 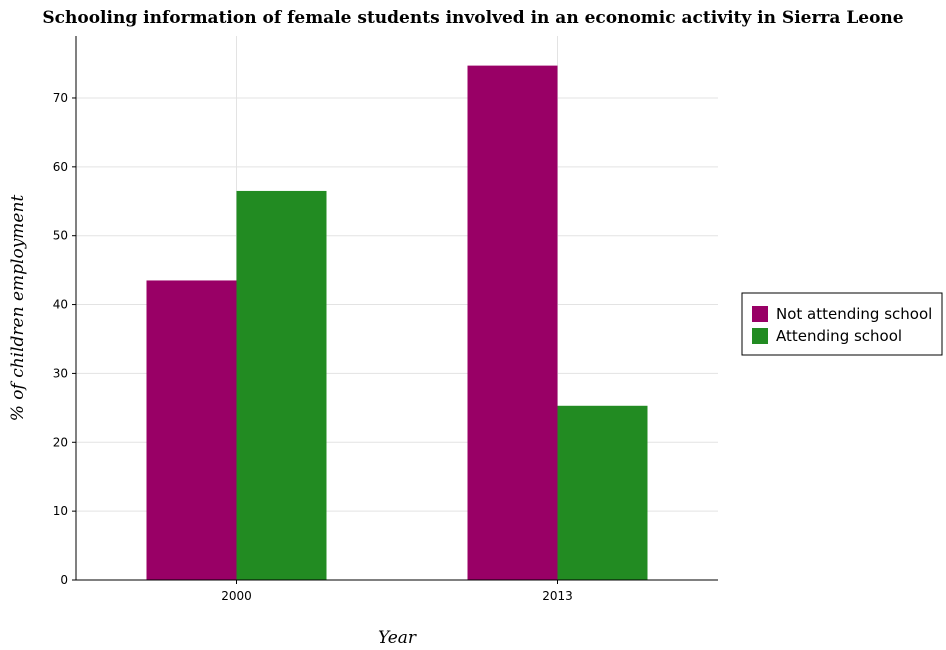 What do you see at coordinates (60, 305) in the screenshot?
I see `y-tick-label: 40` at bounding box center [60, 305].